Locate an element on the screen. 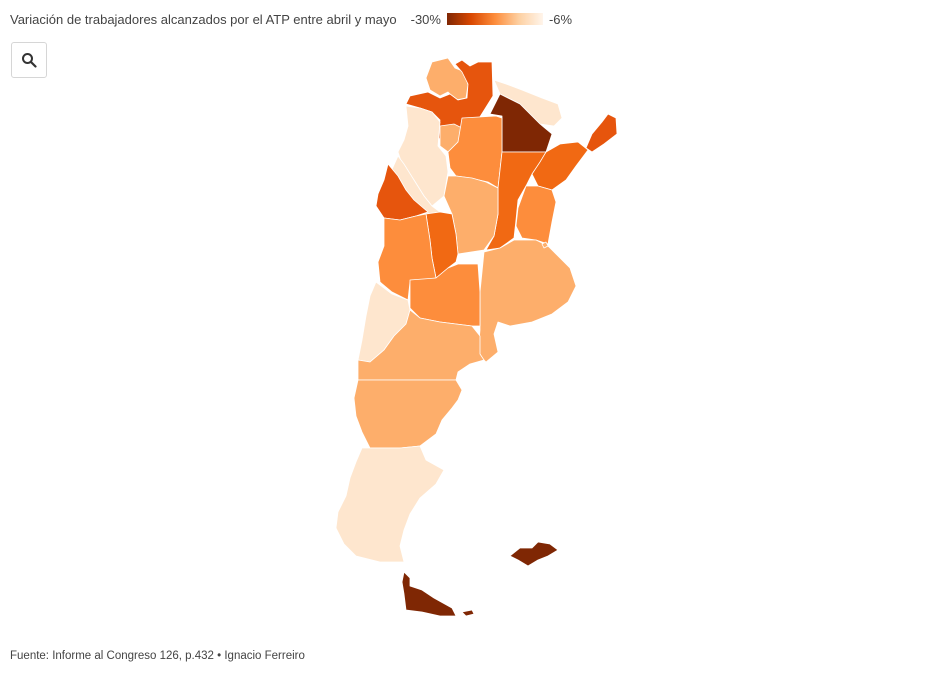 The height and width of the screenshot is (674, 952). province-chubut is located at coordinates (408, 414).